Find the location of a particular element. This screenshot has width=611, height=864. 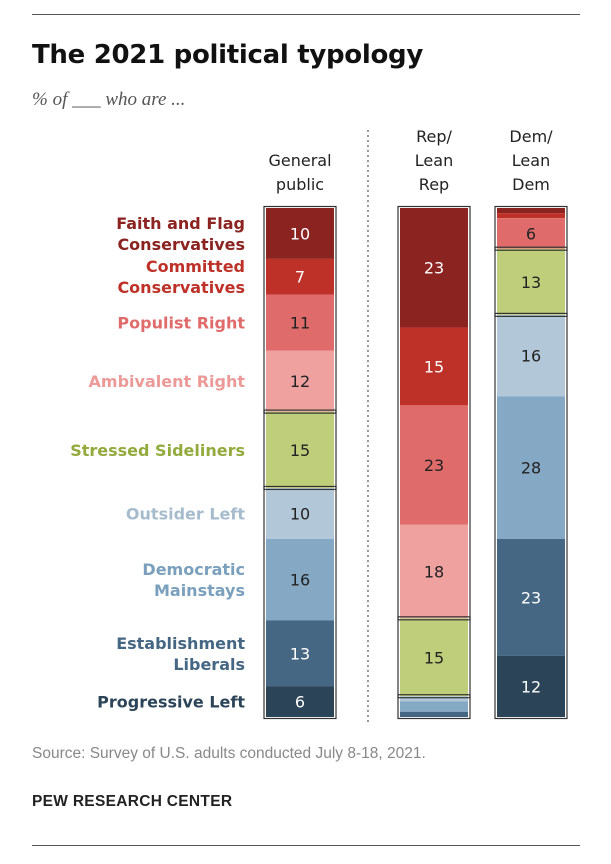

category-label-4-line-0: Stressed Sideliners is located at coordinates (157, 450).